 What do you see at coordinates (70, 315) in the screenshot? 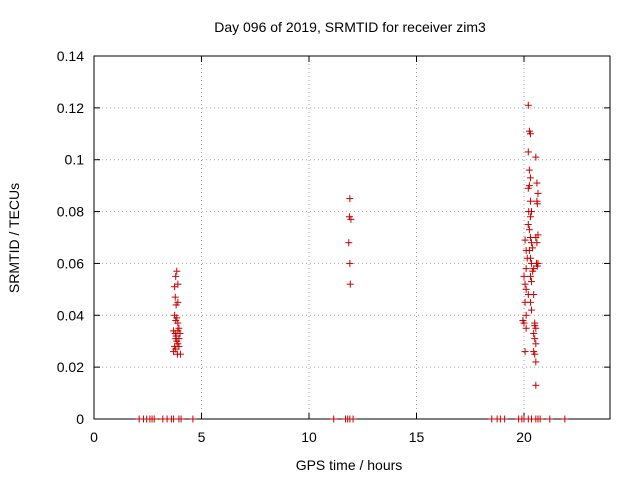
I see `y-tick-label: 0.04` at bounding box center [70, 315].